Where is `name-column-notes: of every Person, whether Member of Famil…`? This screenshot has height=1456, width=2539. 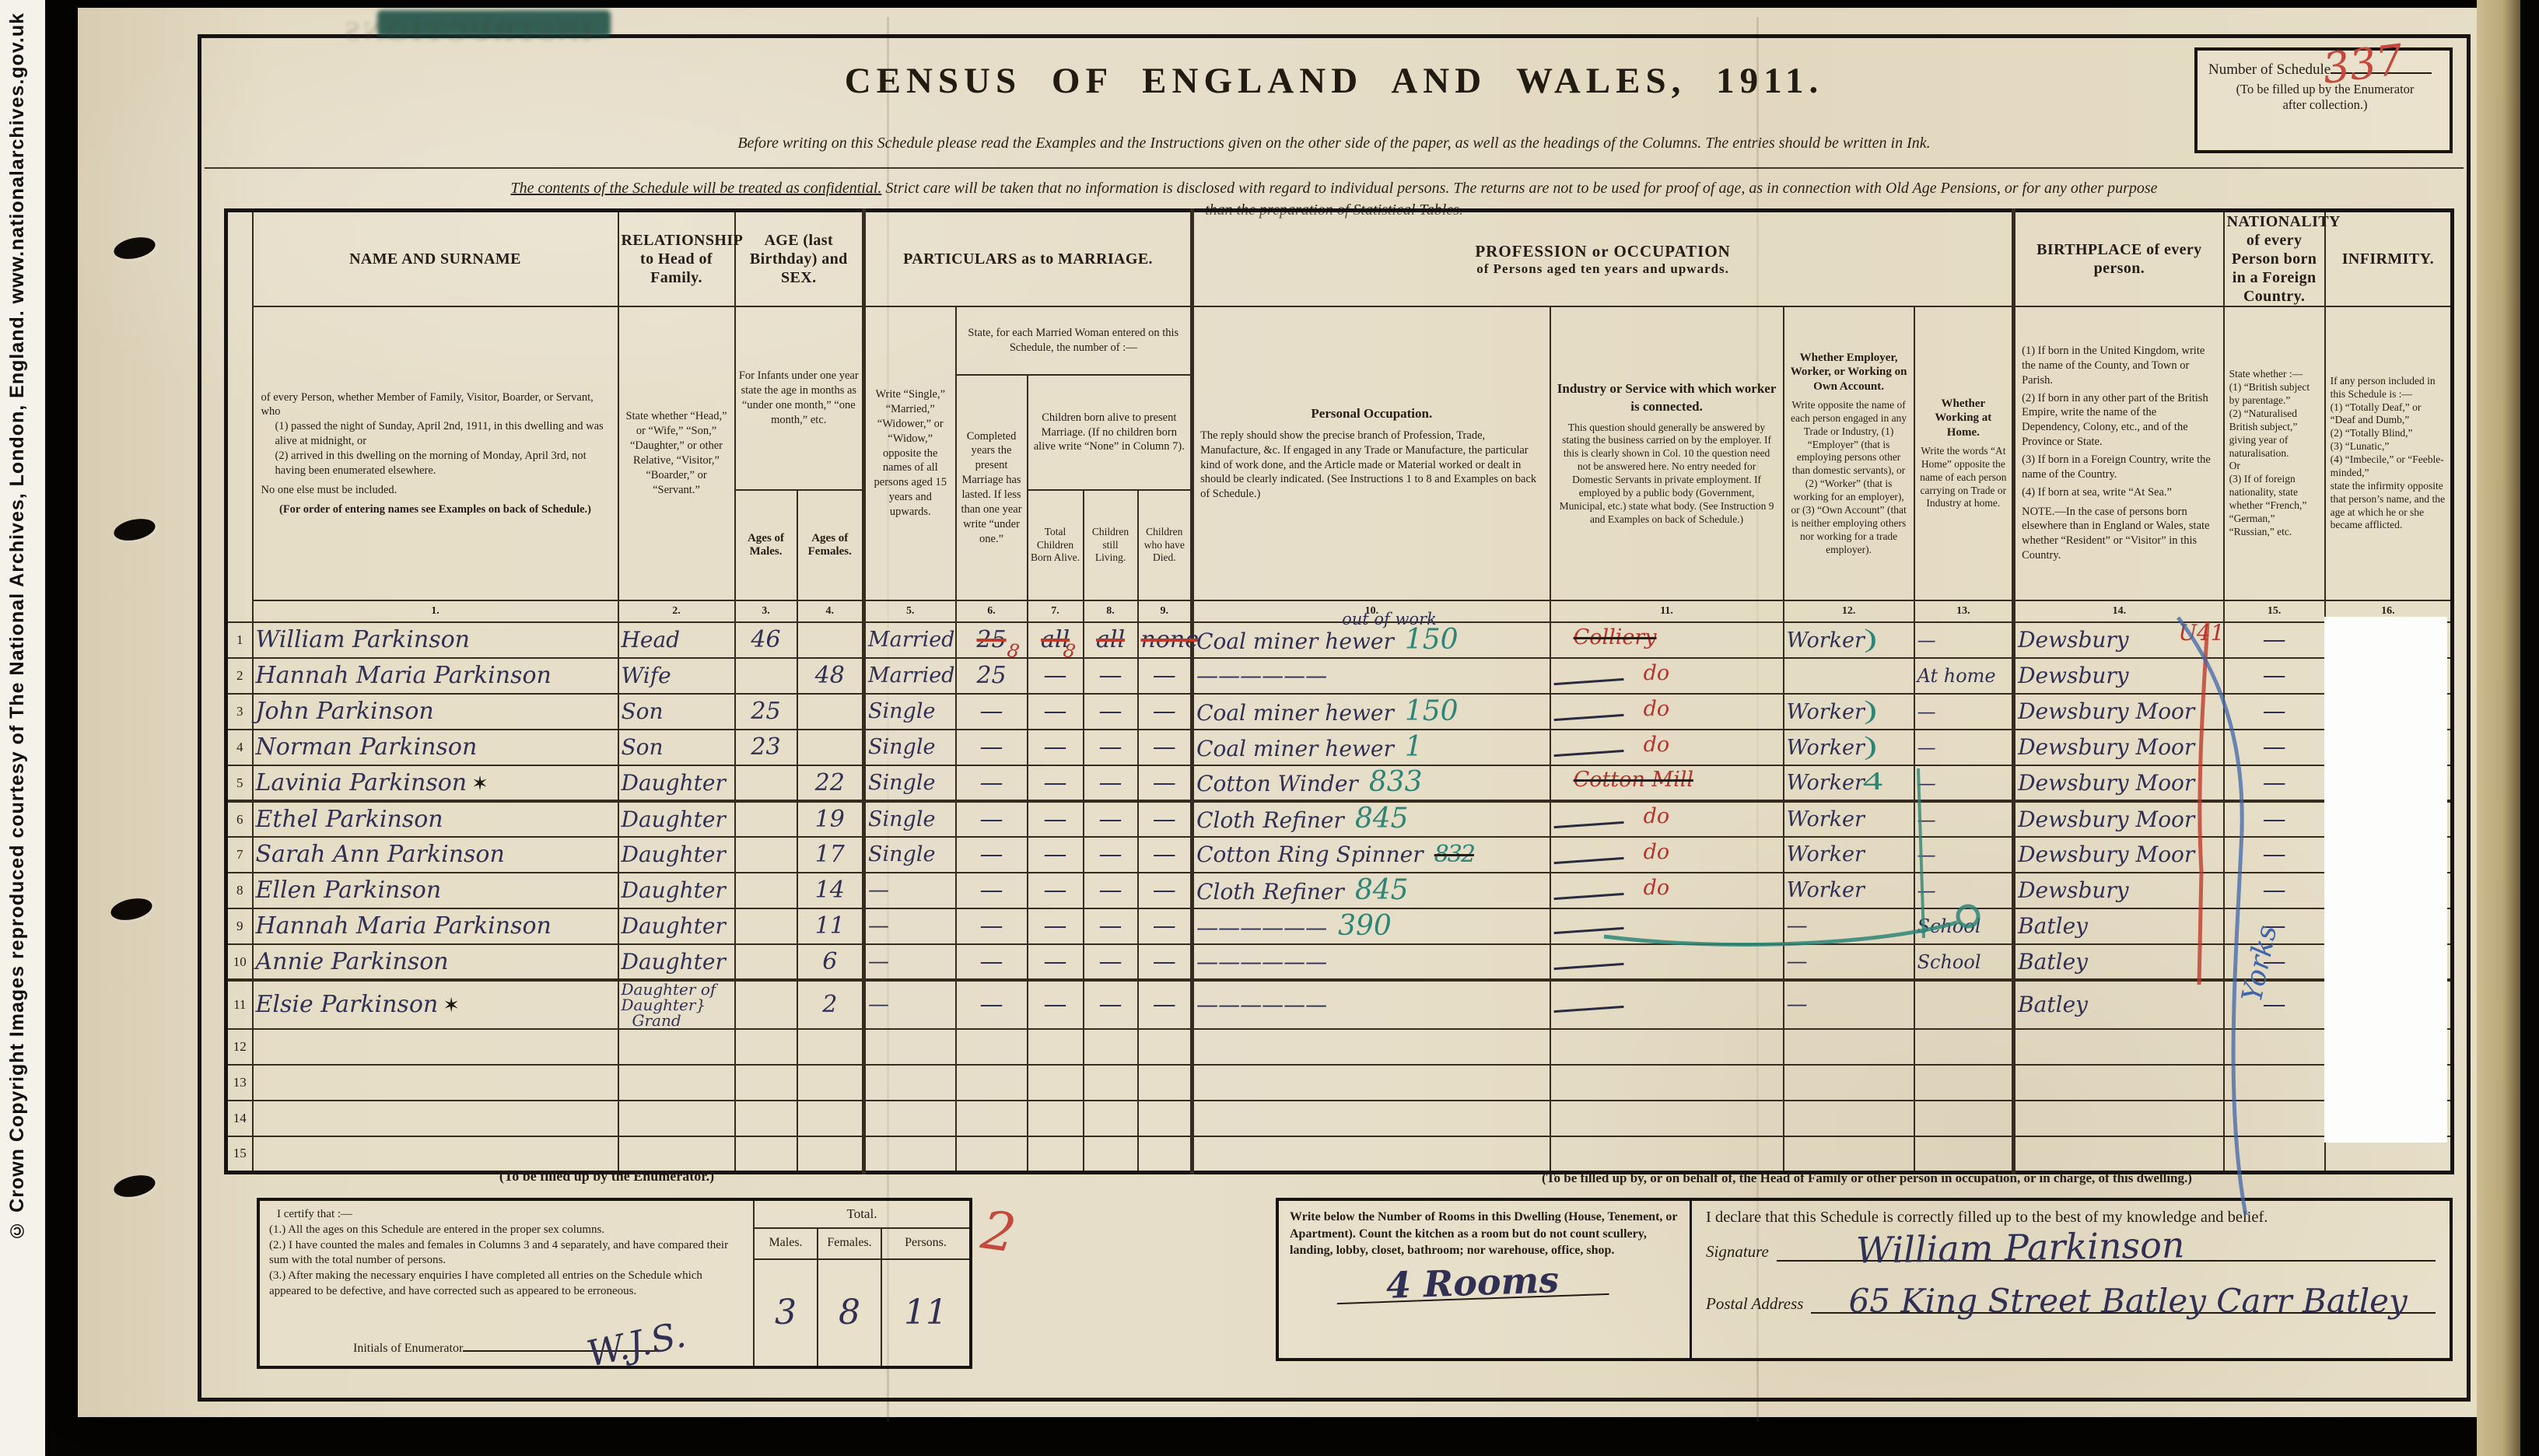
name-column-notes: of every Person, whether Member of Famil… is located at coordinates (435, 454).